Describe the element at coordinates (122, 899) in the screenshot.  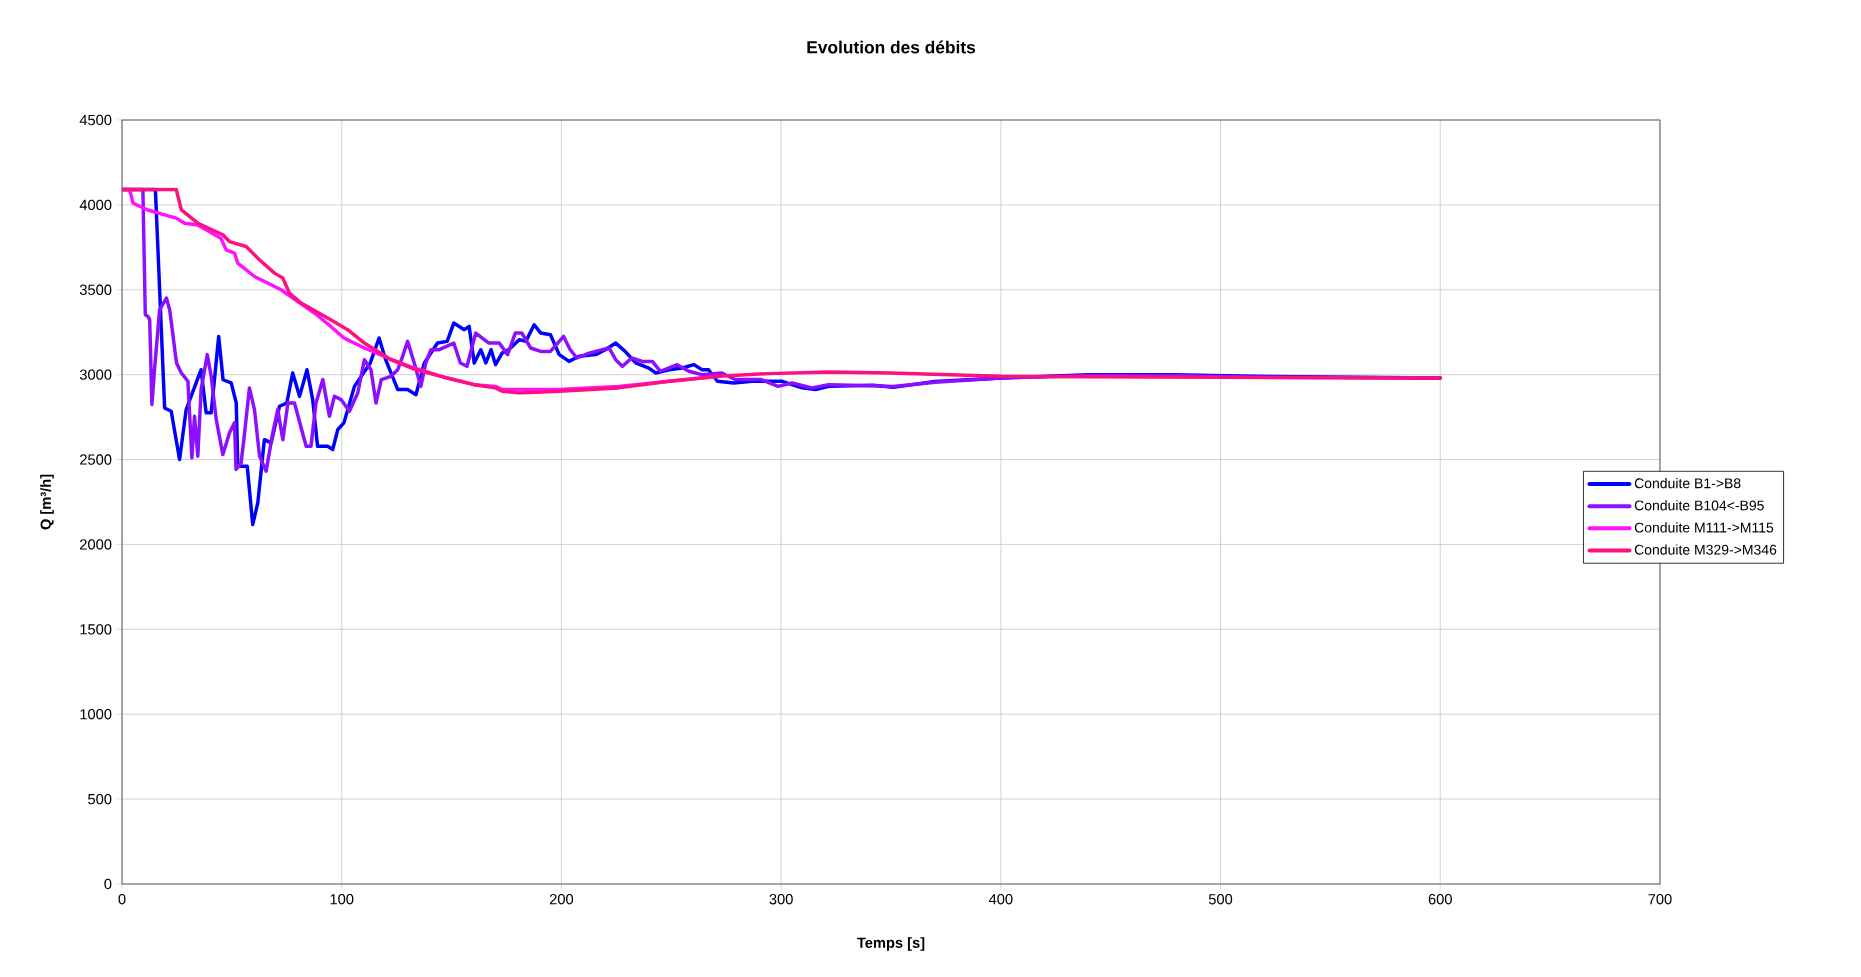
I see `x-tick-label: 0` at that location.